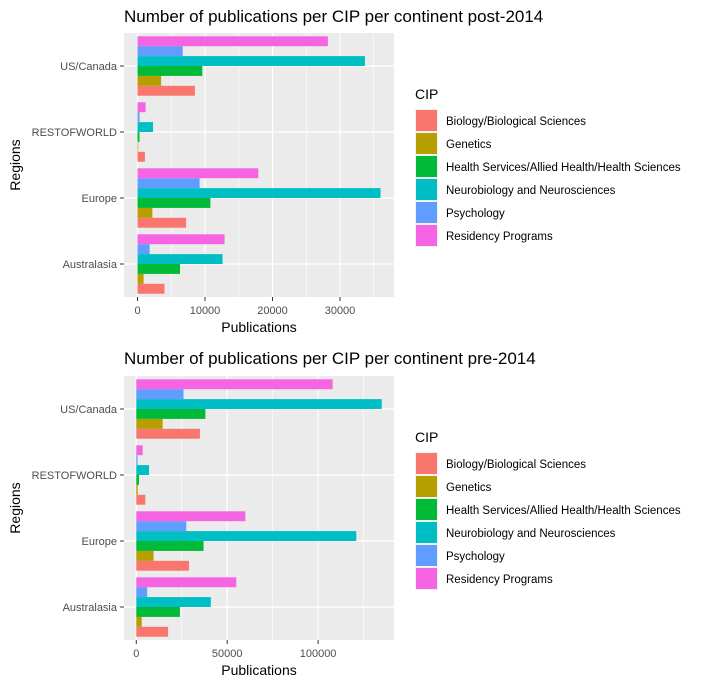  I want to click on x-tick-label: 50000, so click(227, 654).